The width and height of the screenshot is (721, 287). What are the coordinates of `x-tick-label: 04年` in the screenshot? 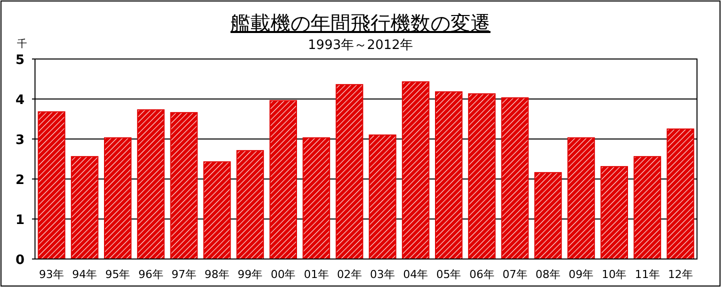 It's located at (415, 274).